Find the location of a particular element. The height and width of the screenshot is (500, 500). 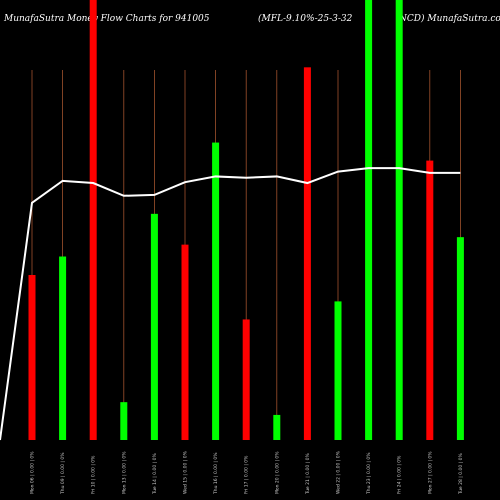

x-tick-label: Tue 14 | 0.00 | 0% is located at coordinates (155, 474).